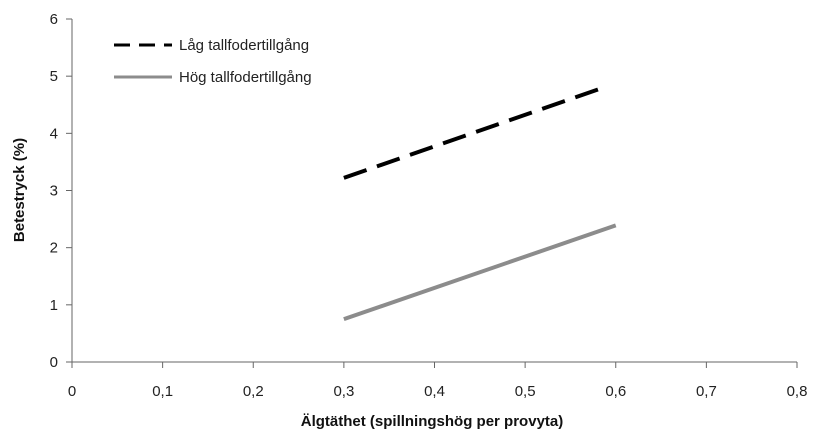  What do you see at coordinates (253, 391) in the screenshot?
I see `x-tick-label: 0,2` at bounding box center [253, 391].